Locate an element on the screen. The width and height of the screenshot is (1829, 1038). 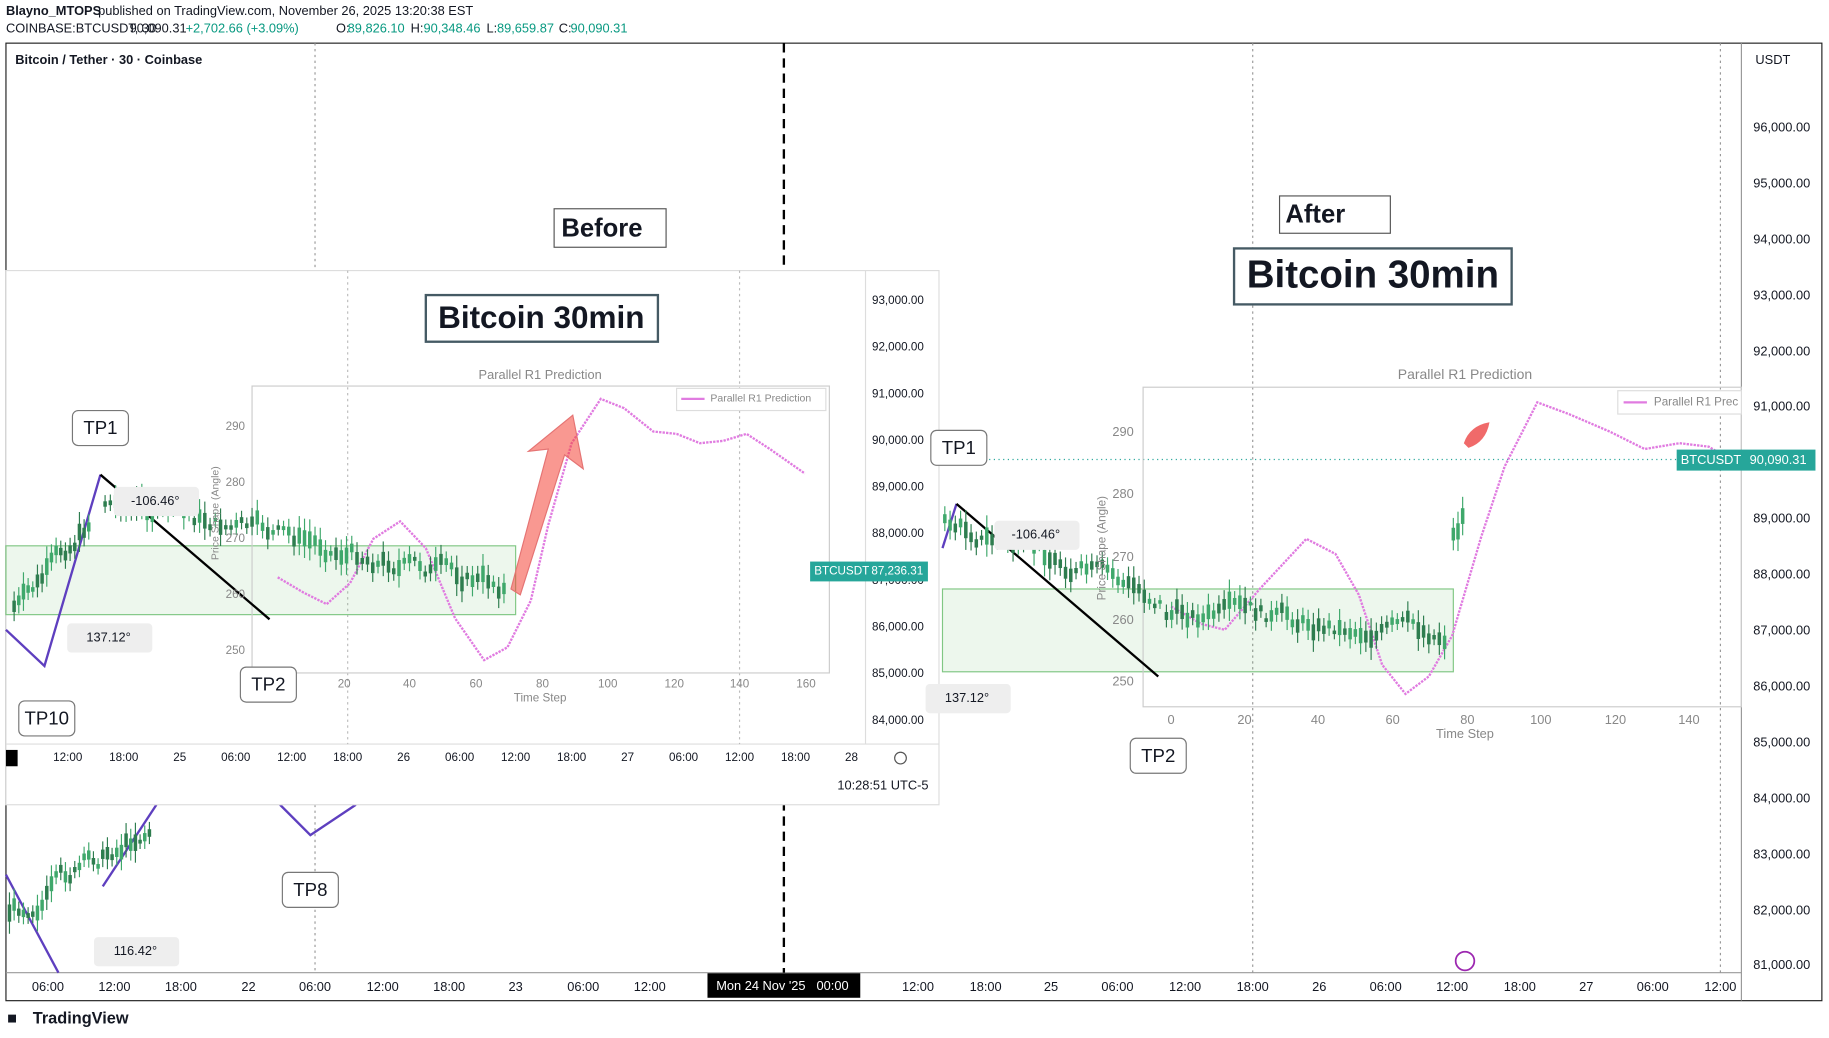
note: Before is located at coordinates (601, 229).